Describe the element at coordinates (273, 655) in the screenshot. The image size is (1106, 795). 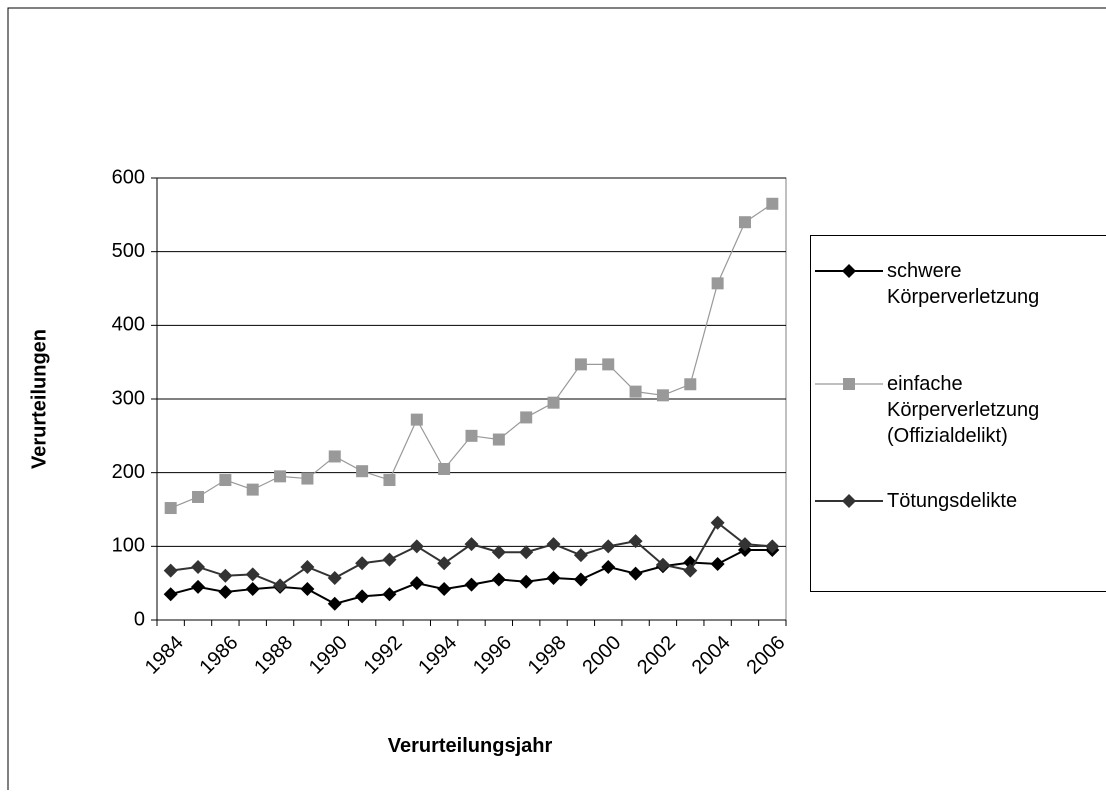
I see `x-tick-label: 1988` at that location.